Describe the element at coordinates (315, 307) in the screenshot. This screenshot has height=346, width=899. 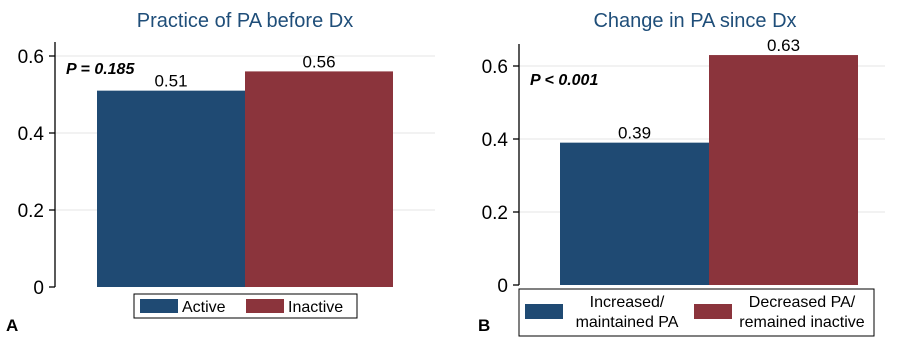
I see `chart-a-legend-label: Inactive` at that location.